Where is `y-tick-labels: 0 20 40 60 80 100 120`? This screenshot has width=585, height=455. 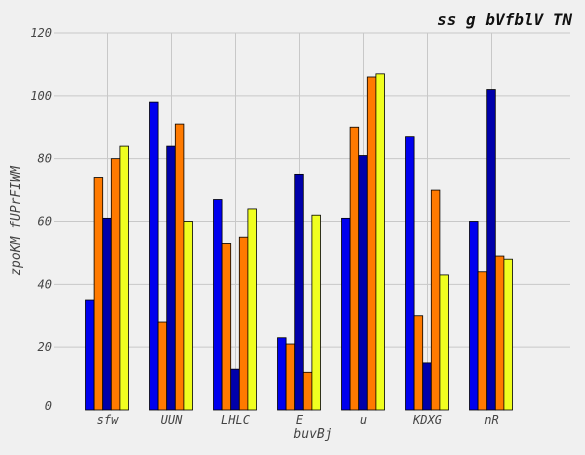 y-tick-labels: 0 20 40 60 80 100 120 is located at coordinates (41, 219).